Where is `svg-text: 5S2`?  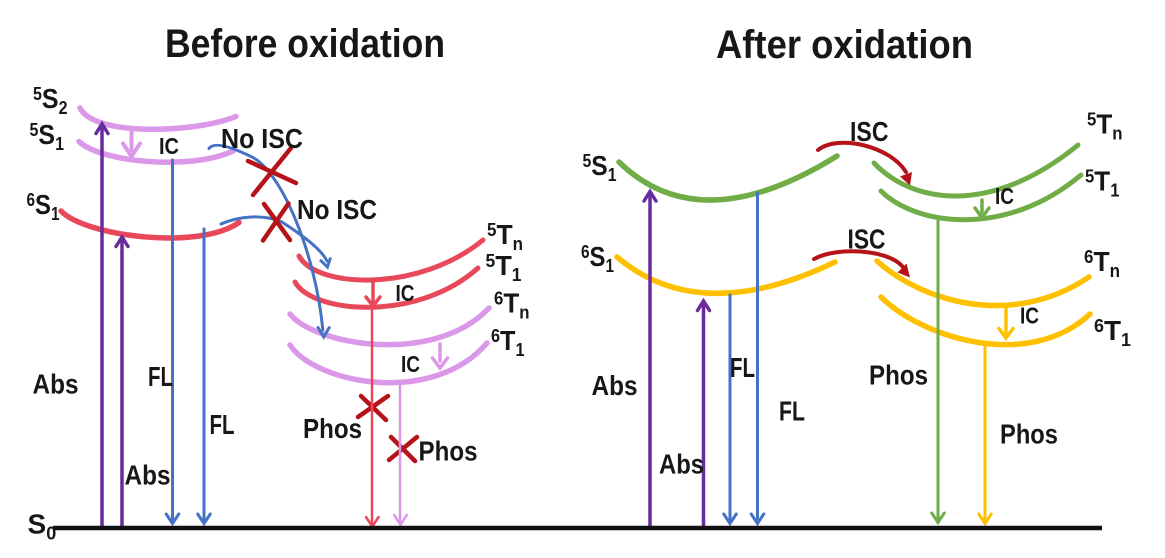
svg-text: 5S2 is located at coordinates (50, 100).